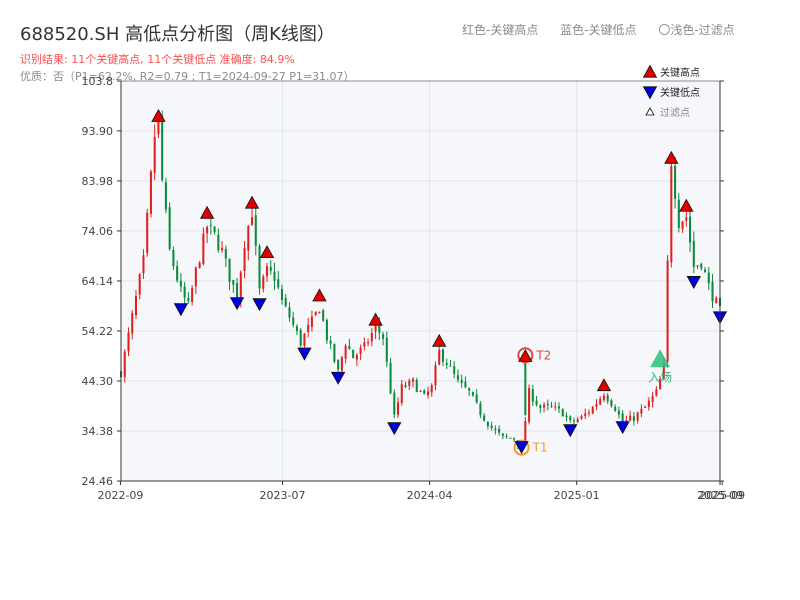 The width and height of the screenshot is (800, 600). Describe the element at coordinates (157, 59) in the screenshot. I see `recognition-result-text: 识别结果: 11个关键高点, 11个关键低点 准确度: 84.9%` at that location.